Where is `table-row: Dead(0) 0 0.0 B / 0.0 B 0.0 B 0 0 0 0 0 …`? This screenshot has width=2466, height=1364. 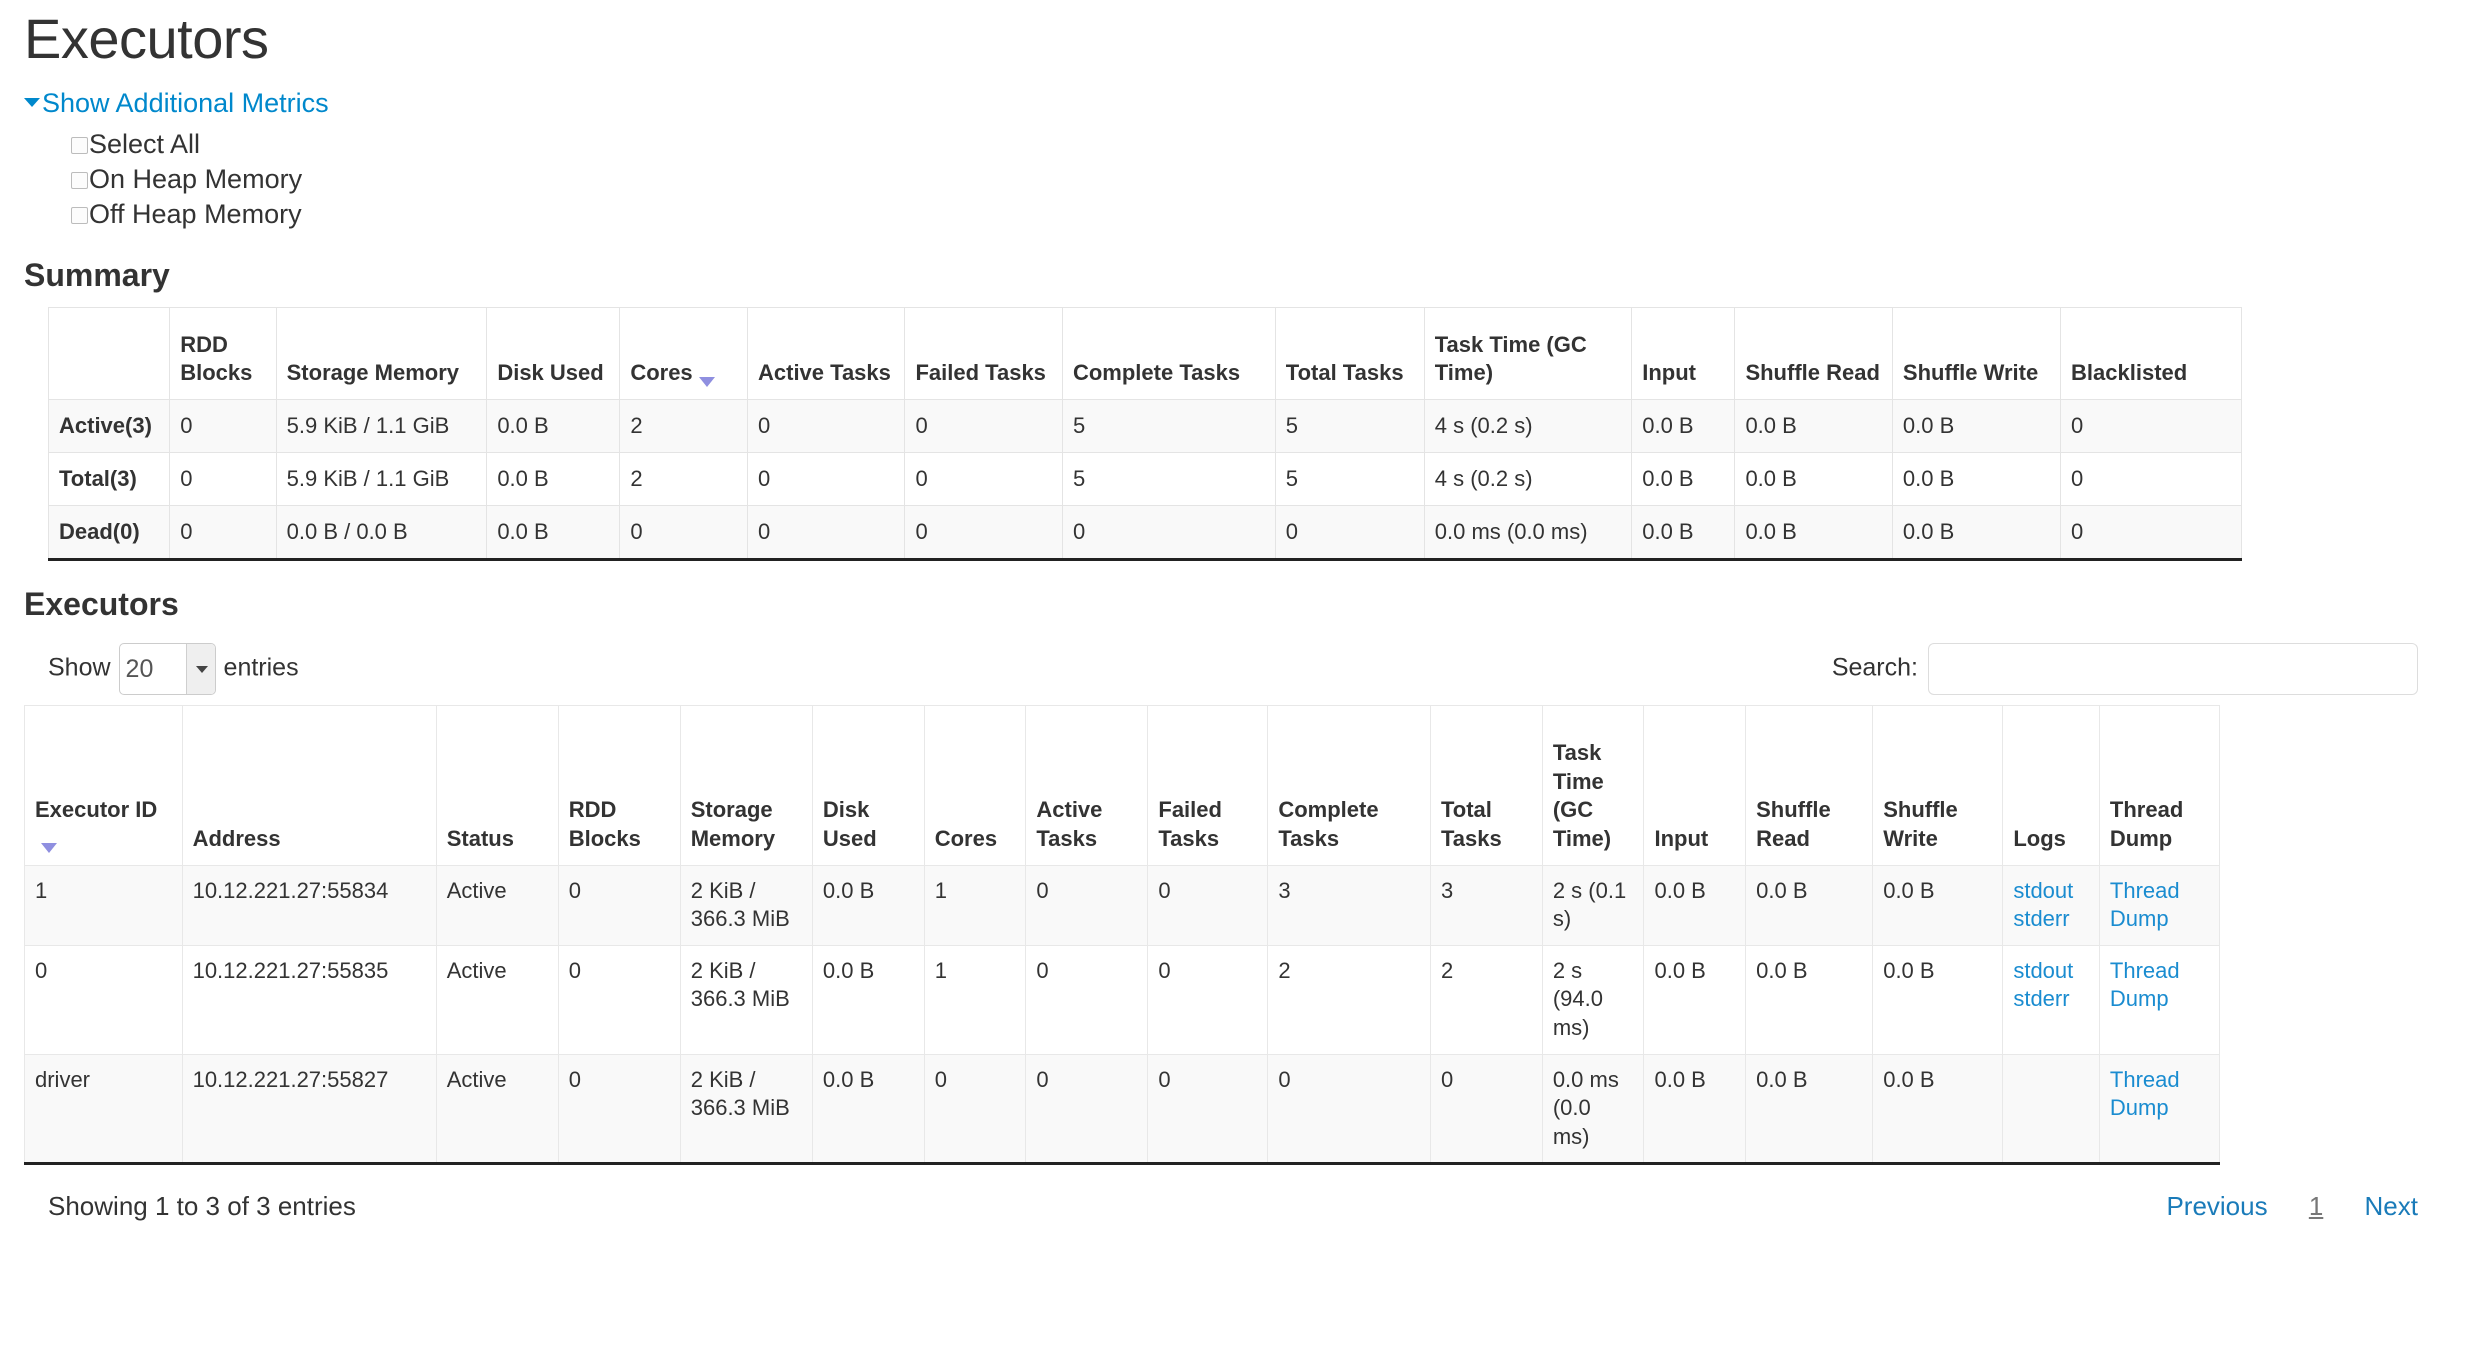 table-row: Dead(0) 0 0.0 B / 0.0 B 0.0 B 0 0 0 0 0 … is located at coordinates (1144, 533).